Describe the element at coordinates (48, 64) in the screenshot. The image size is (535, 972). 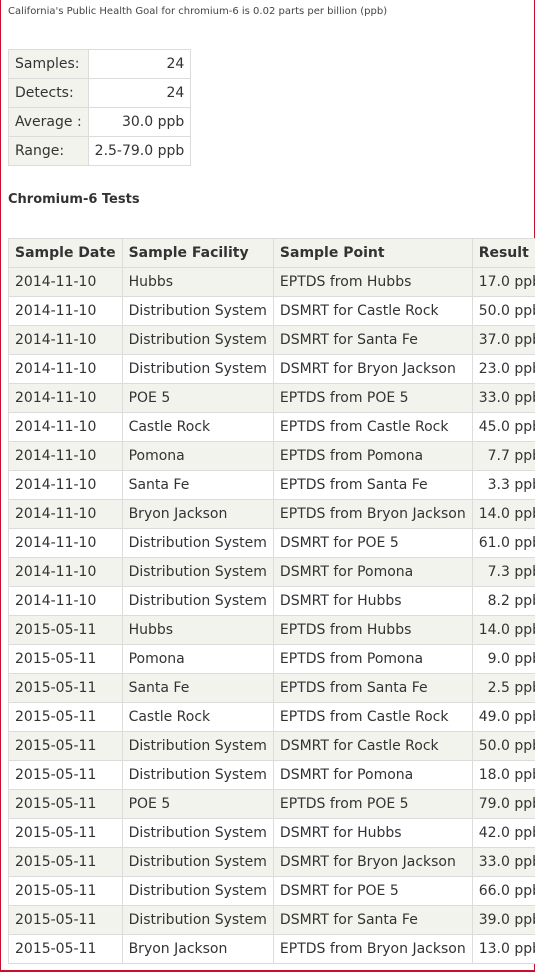
I see `summary-label: Samples:` at that location.